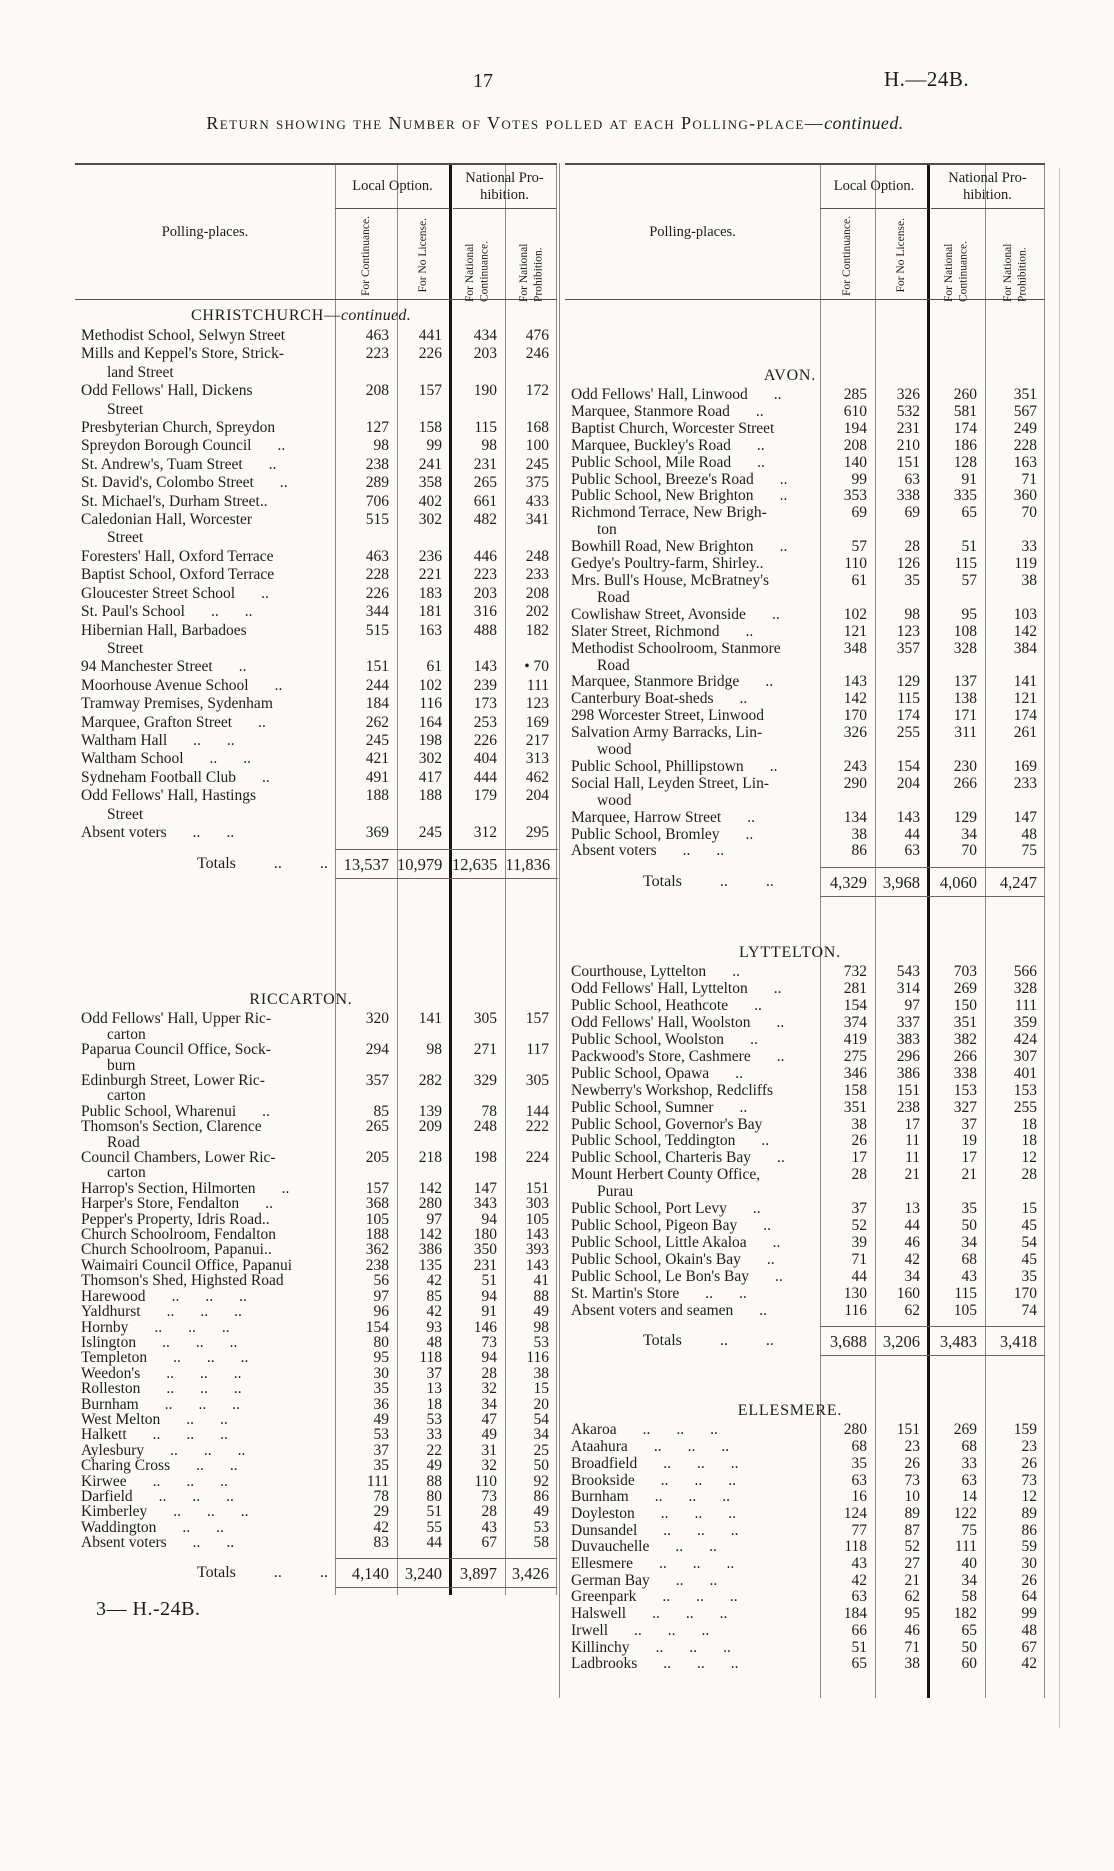 The width and height of the screenshot is (1114, 1871). What do you see at coordinates (434, 1296) in the screenshot?
I see `for-no-license-count: 85` at bounding box center [434, 1296].